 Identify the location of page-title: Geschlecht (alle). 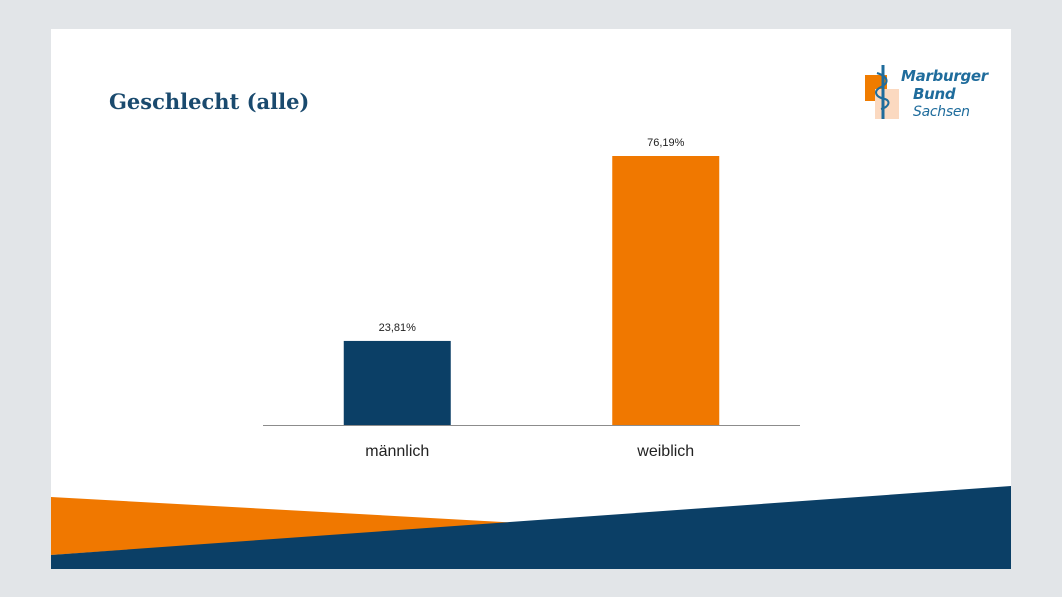
(209, 101).